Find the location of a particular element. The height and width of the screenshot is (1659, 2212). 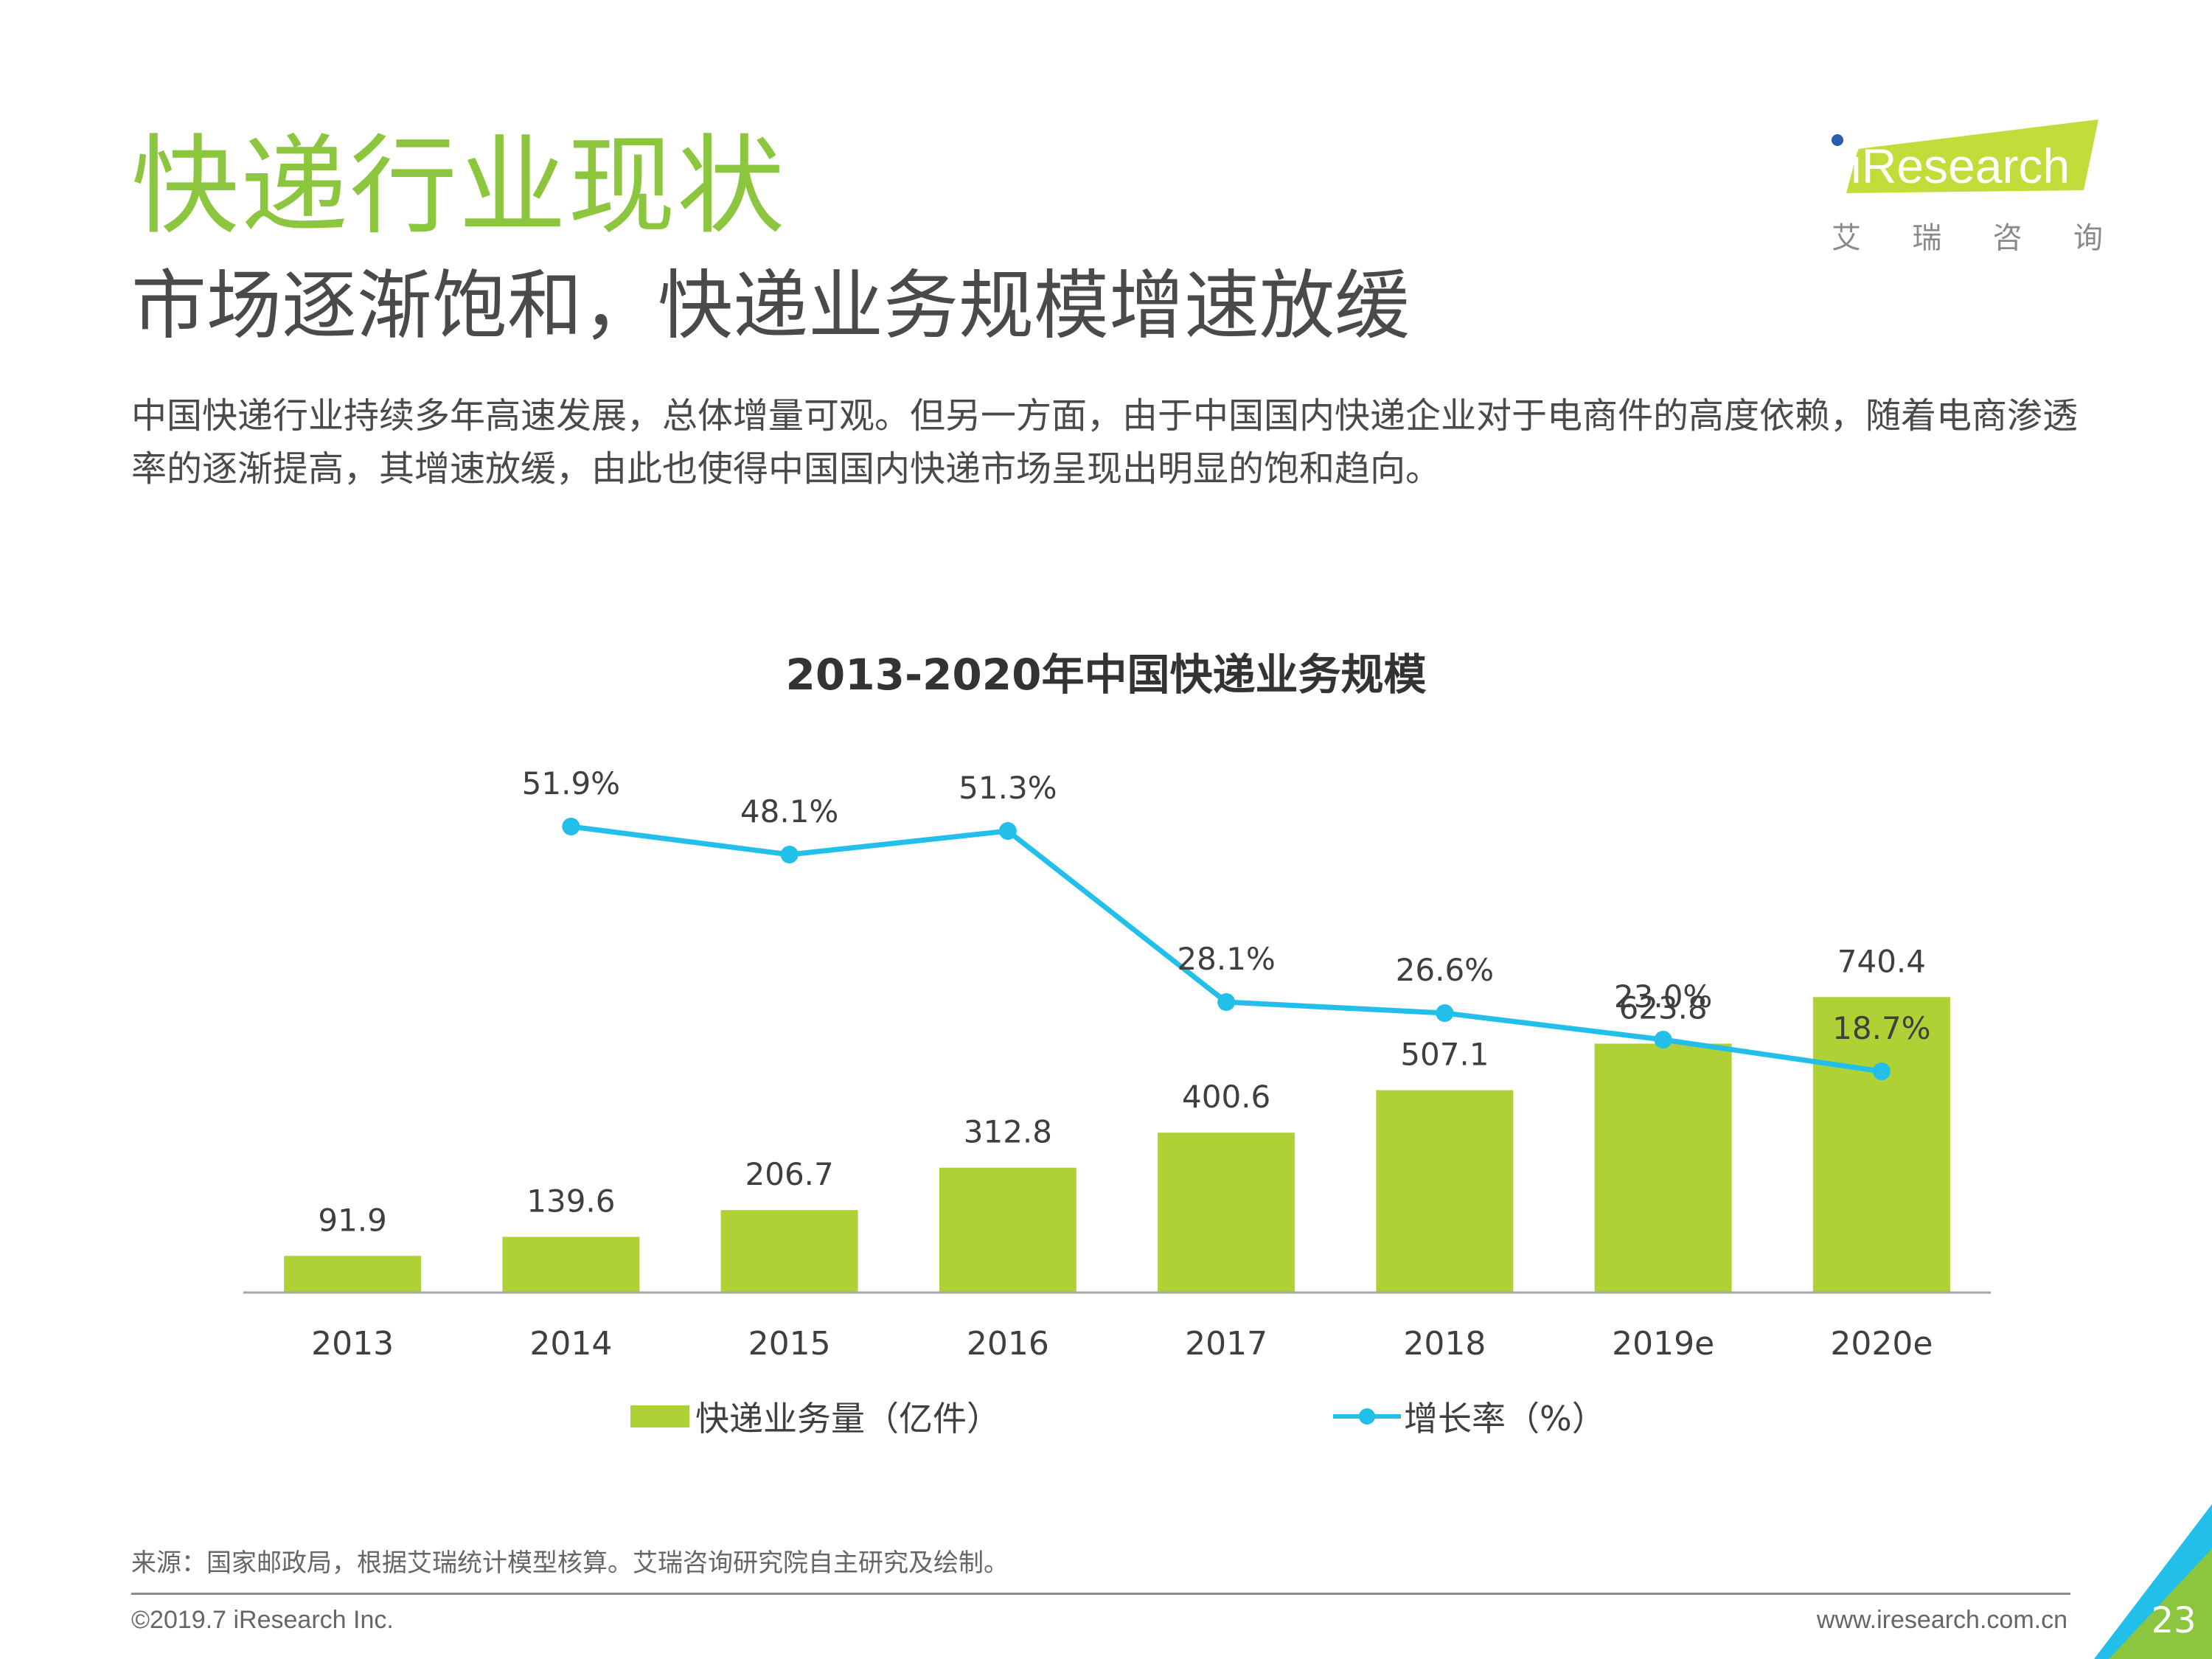

logo-char: 瑞 is located at coordinates (1927, 238).